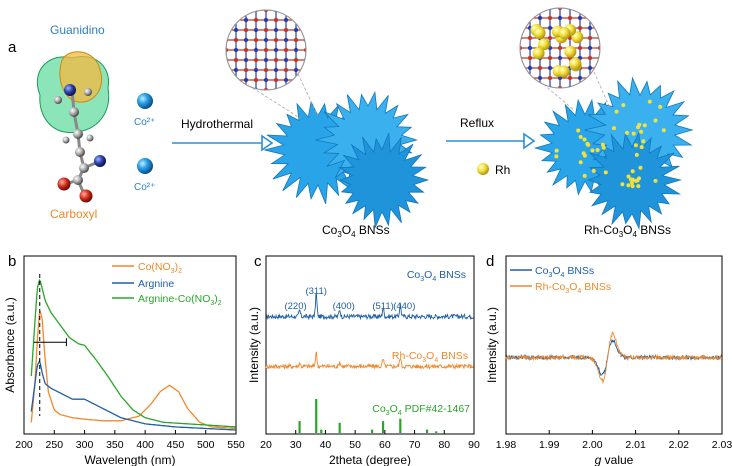 The image size is (732, 466). Describe the element at coordinates (206, 445) in the screenshot. I see `x-tick-label: 500` at that location.